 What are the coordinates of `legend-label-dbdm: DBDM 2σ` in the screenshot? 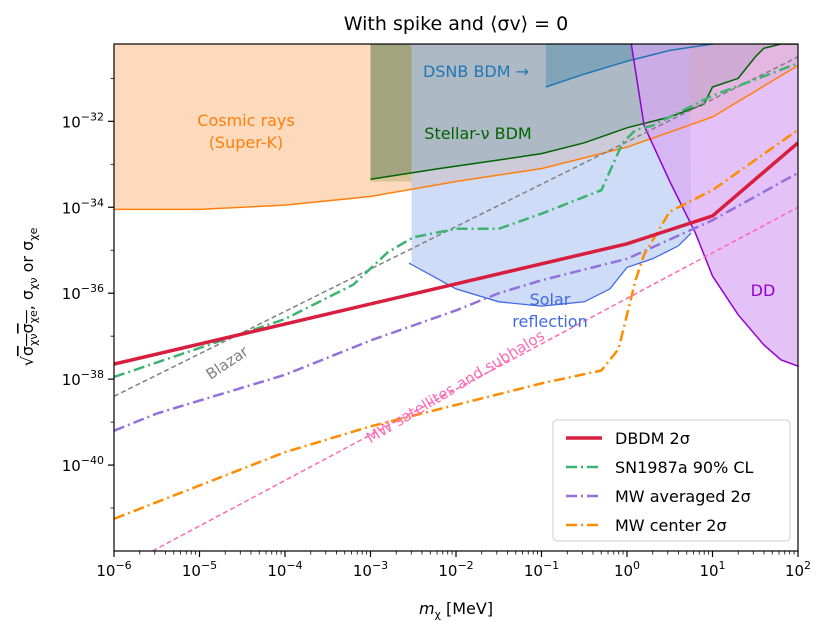 It's located at (652, 438).